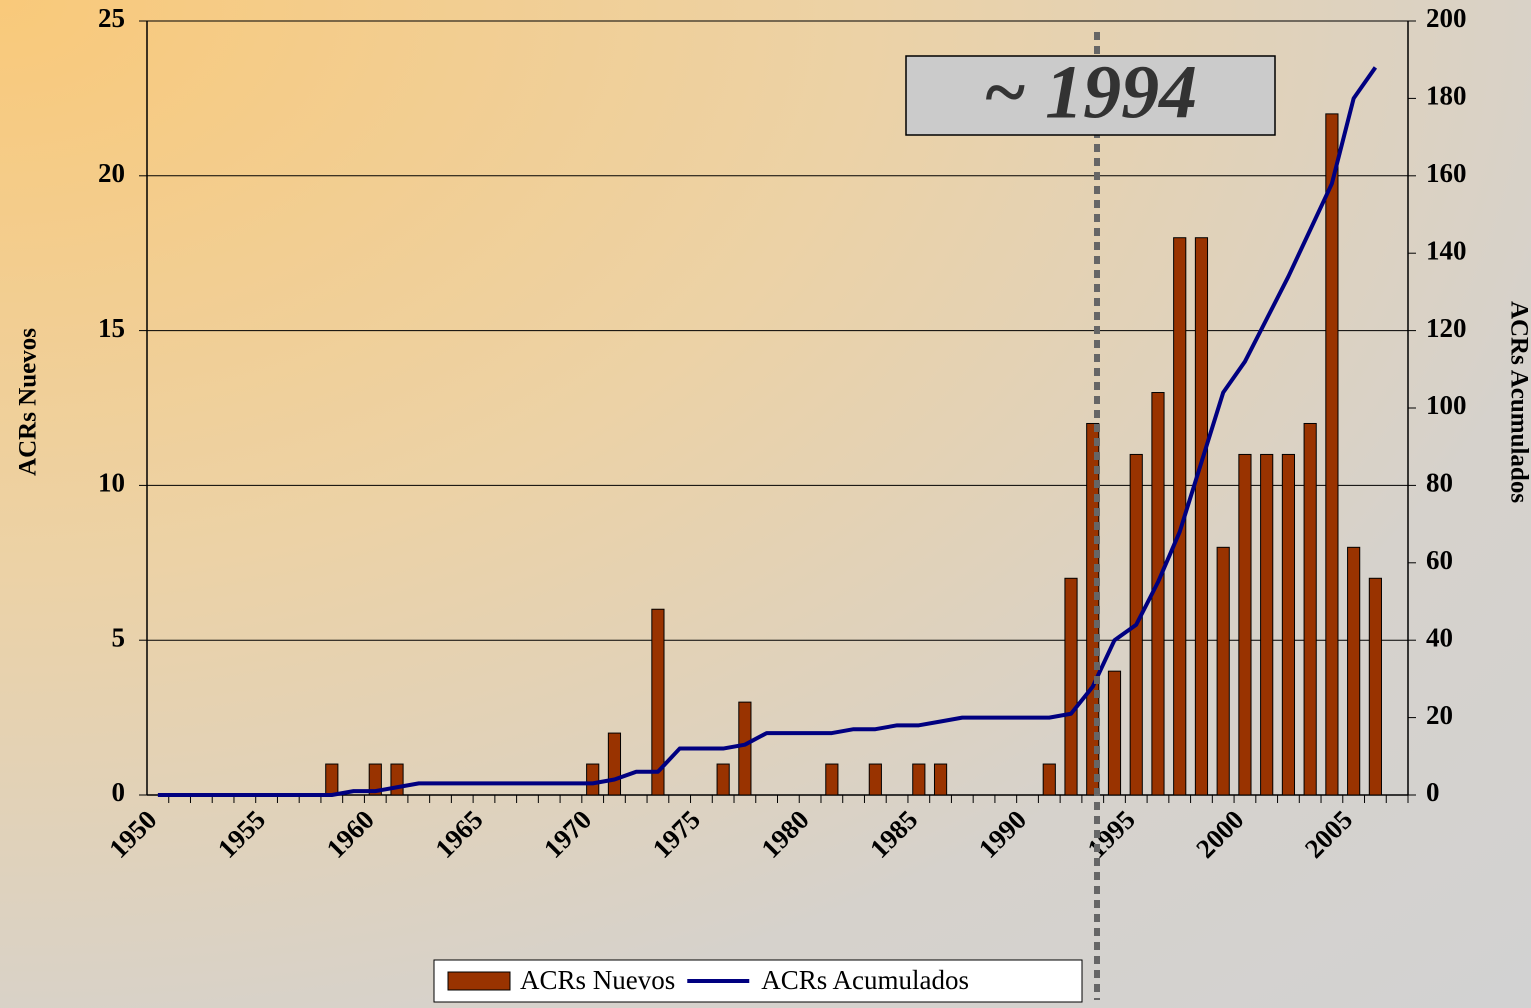  I want to click on y2-tick-label: 180, so click(1446, 96).